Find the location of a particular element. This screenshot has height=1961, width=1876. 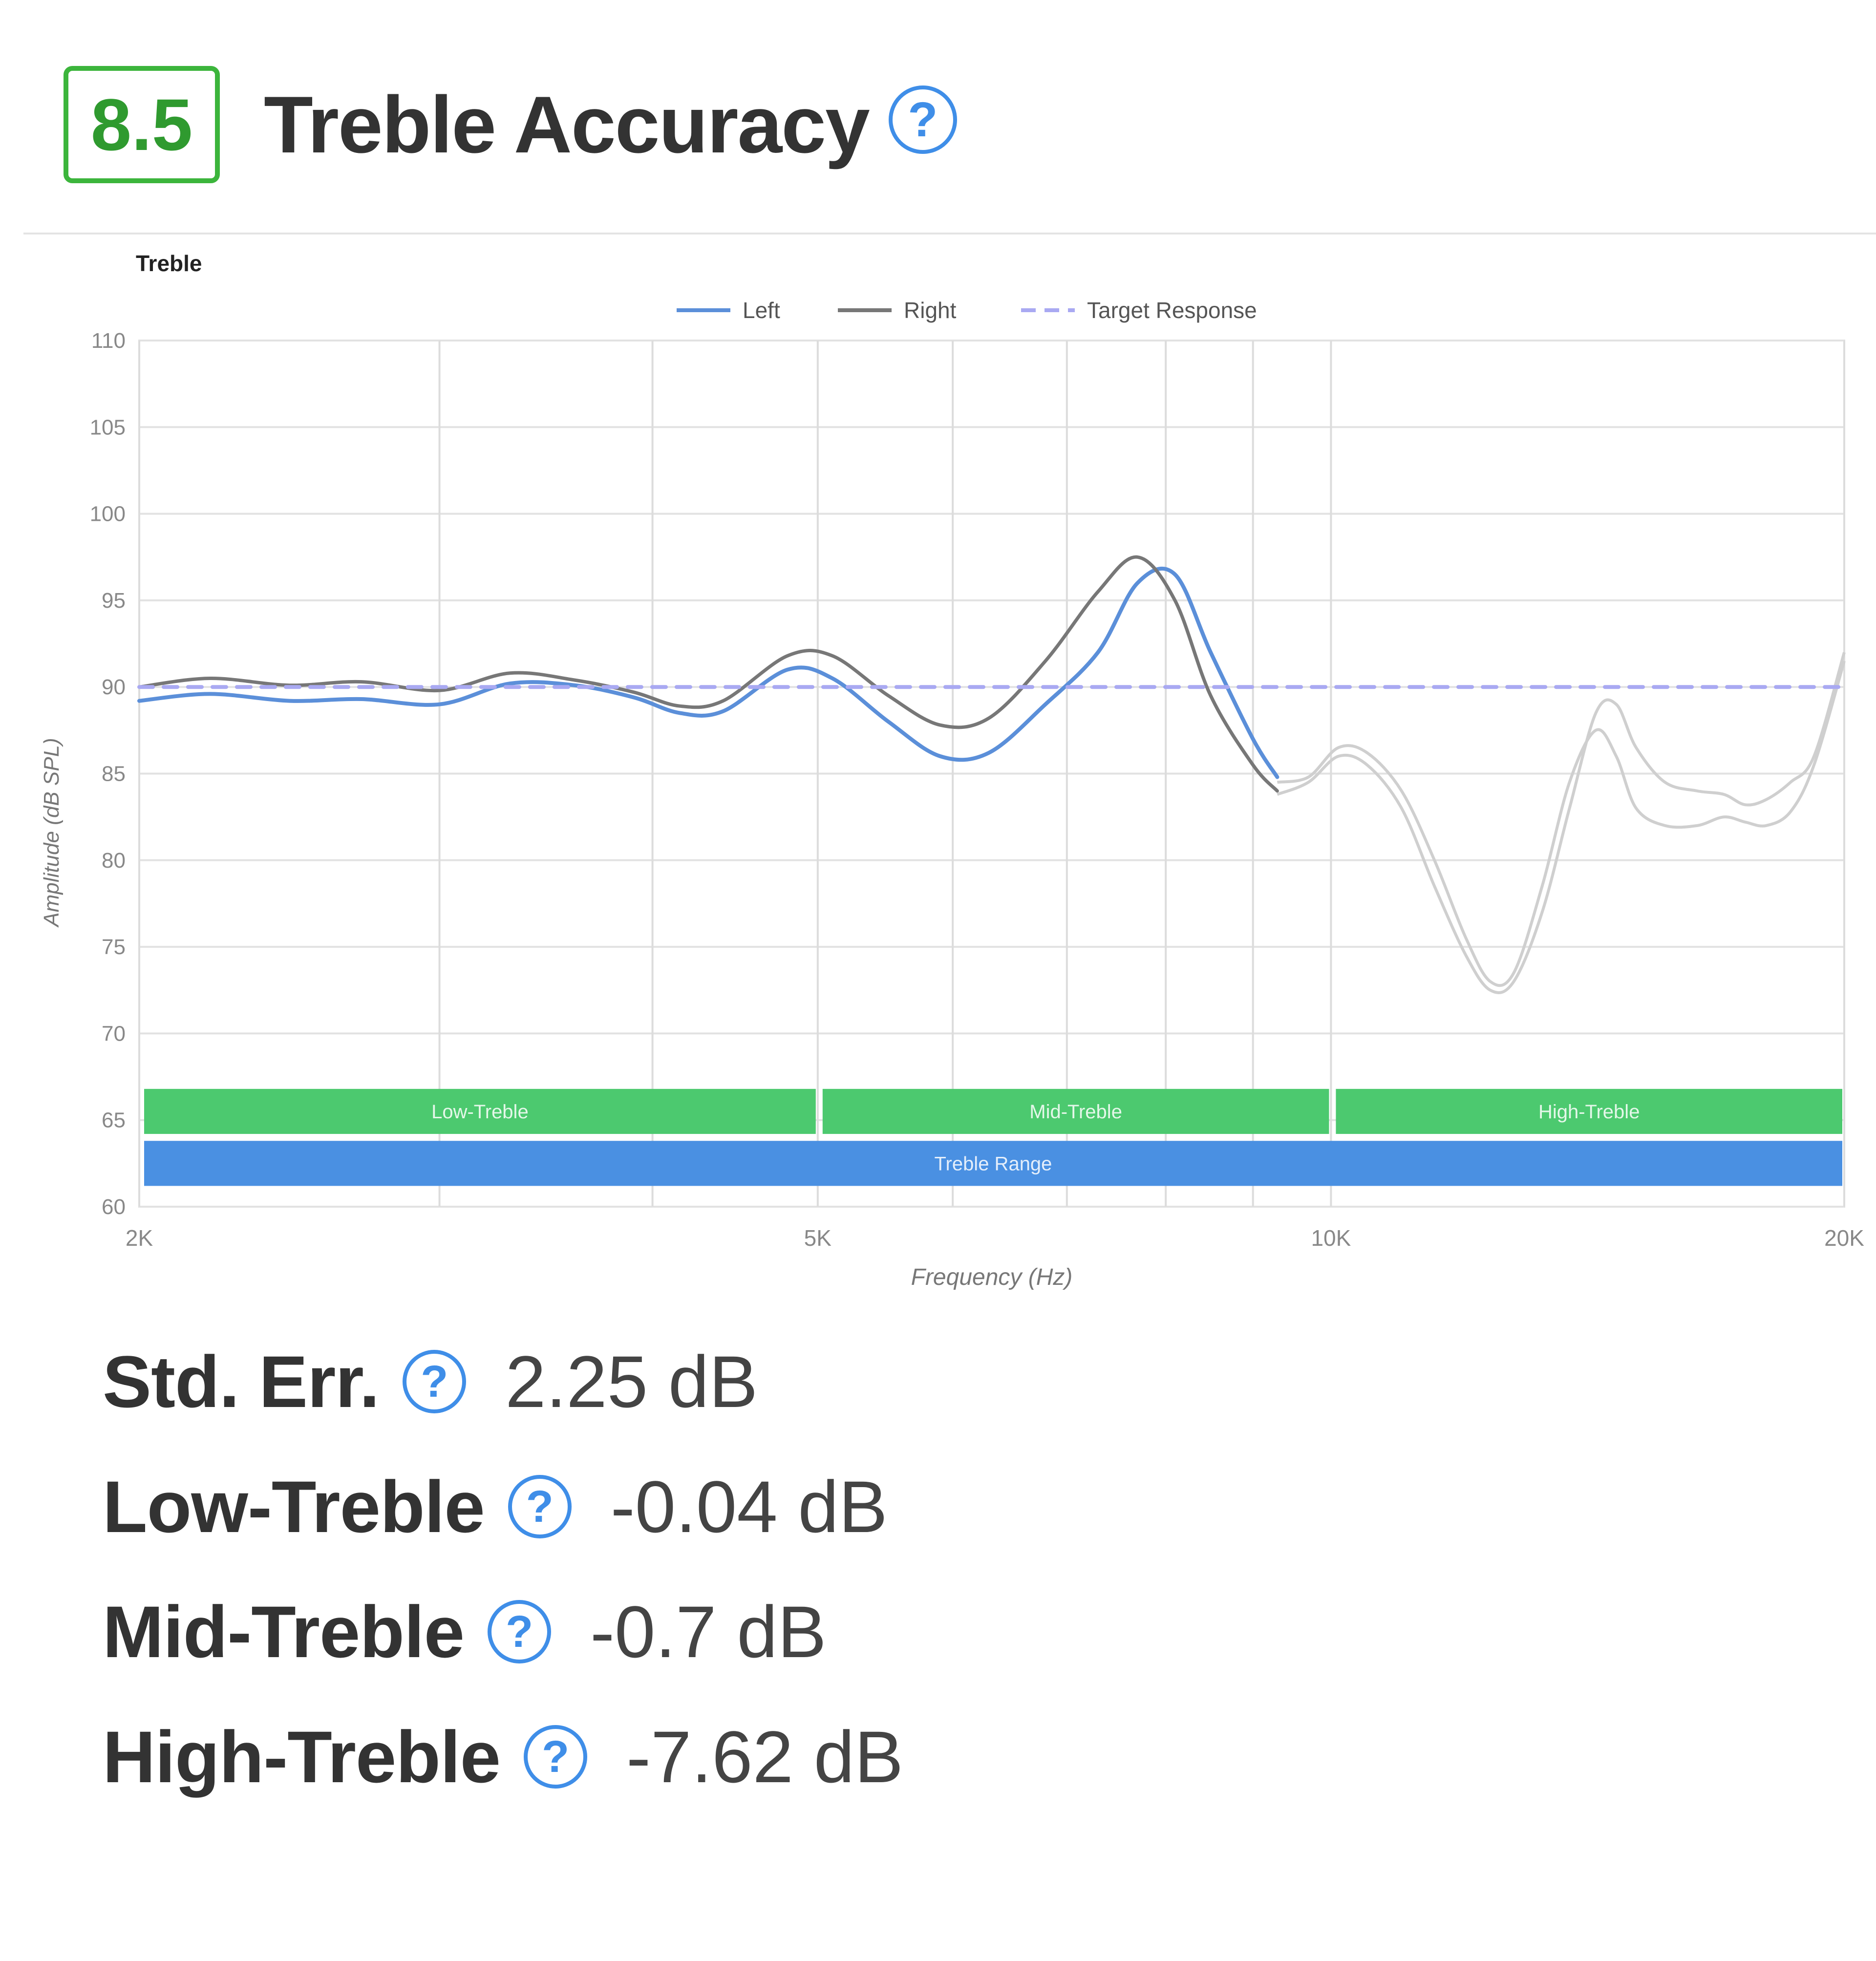

score-badge: 8.5 is located at coordinates (142, 124).